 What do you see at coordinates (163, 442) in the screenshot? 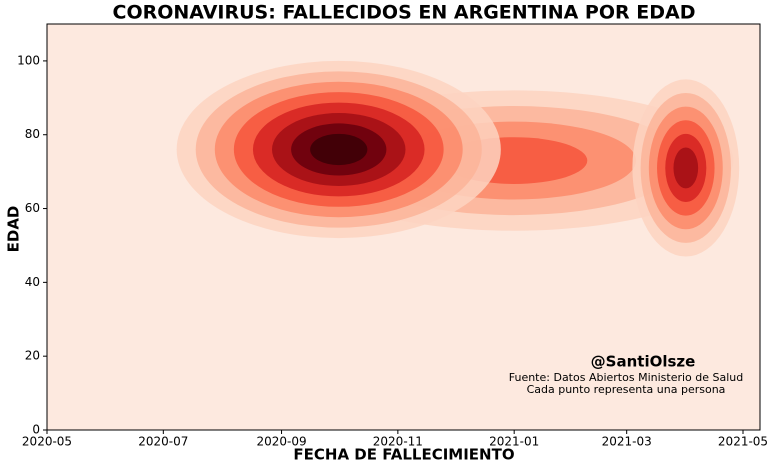
I see `x-tick-label: 2020-07` at bounding box center [163, 442].